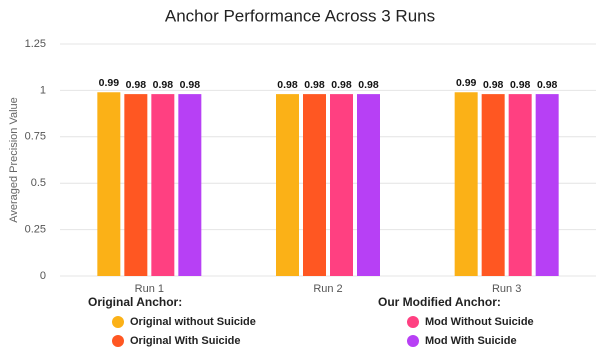  Describe the element at coordinates (35, 137) in the screenshot. I see `y-tick-label: 0.75` at that location.